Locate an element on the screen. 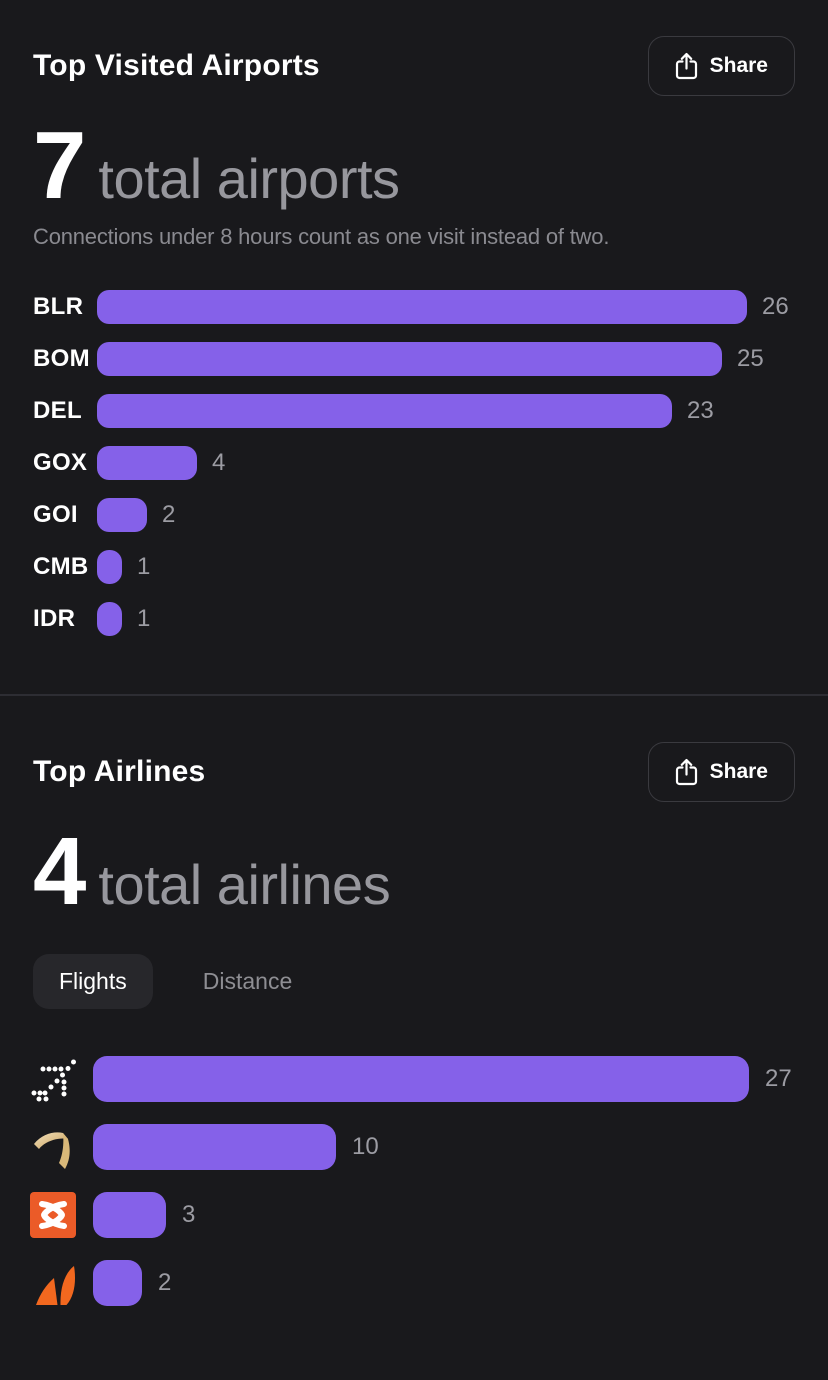 The height and width of the screenshot is (1380, 828). airport-bar-row: BLR 26 is located at coordinates (414, 307).